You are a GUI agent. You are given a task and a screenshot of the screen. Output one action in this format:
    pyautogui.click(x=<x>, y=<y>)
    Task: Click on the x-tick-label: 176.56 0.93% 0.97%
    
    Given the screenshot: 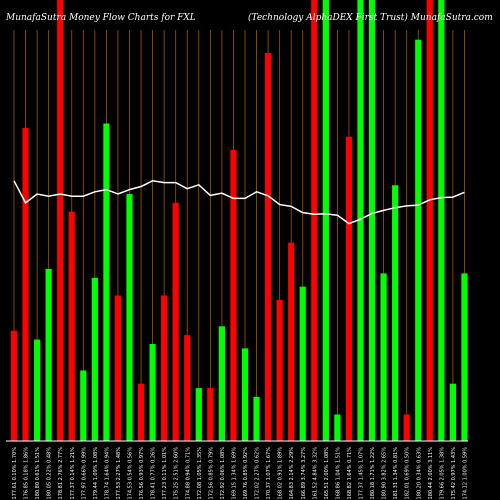 What is the action you would take?
    pyautogui.click(x=142, y=473)
    